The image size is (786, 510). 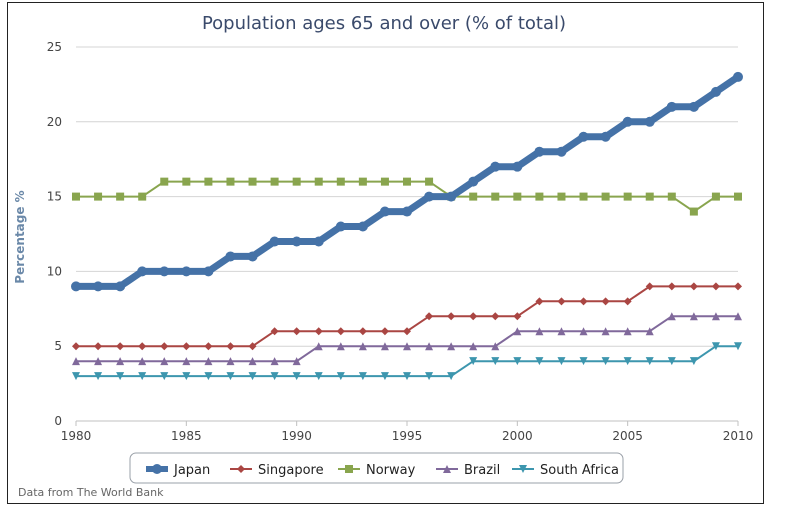 I want to click on series-singapore, so click(x=407, y=316).